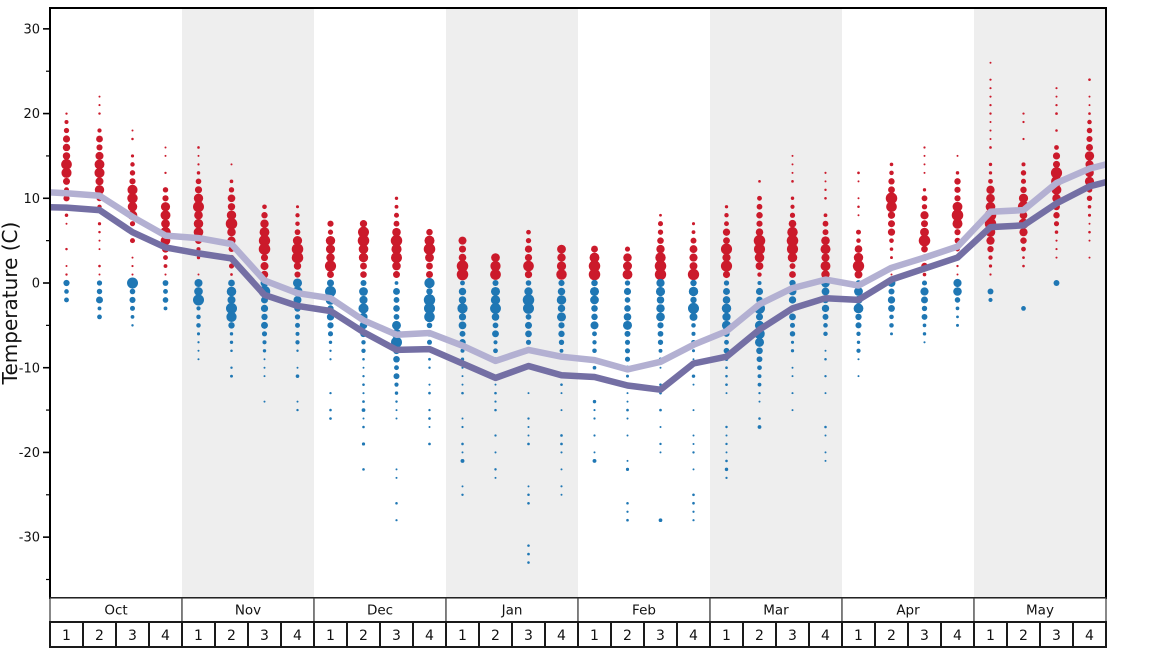 The height and width of the screenshot is (648, 1168). What do you see at coordinates (578, 634) in the screenshot?
I see `week-axis-row: 1 2 3 4 1 2 3 4 1 2 3 4 1 2 3 4 1 2 3 4 1 2 3 4 1 2 3 4 1 2 3 4` at bounding box center [578, 634].